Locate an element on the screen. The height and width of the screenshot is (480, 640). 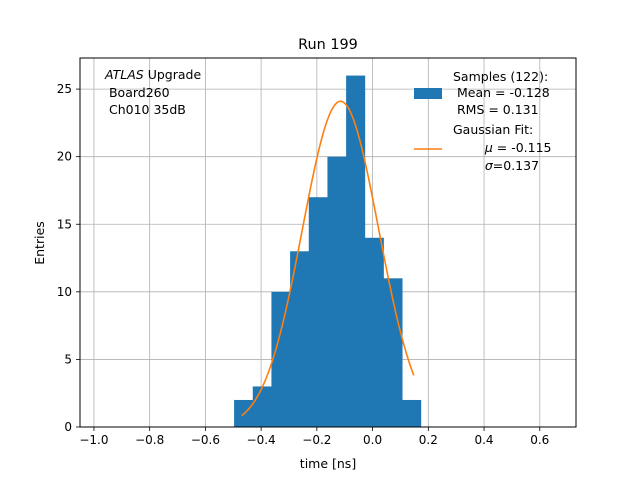
x-tick-label-0: −1.0 is located at coordinates (93, 440).